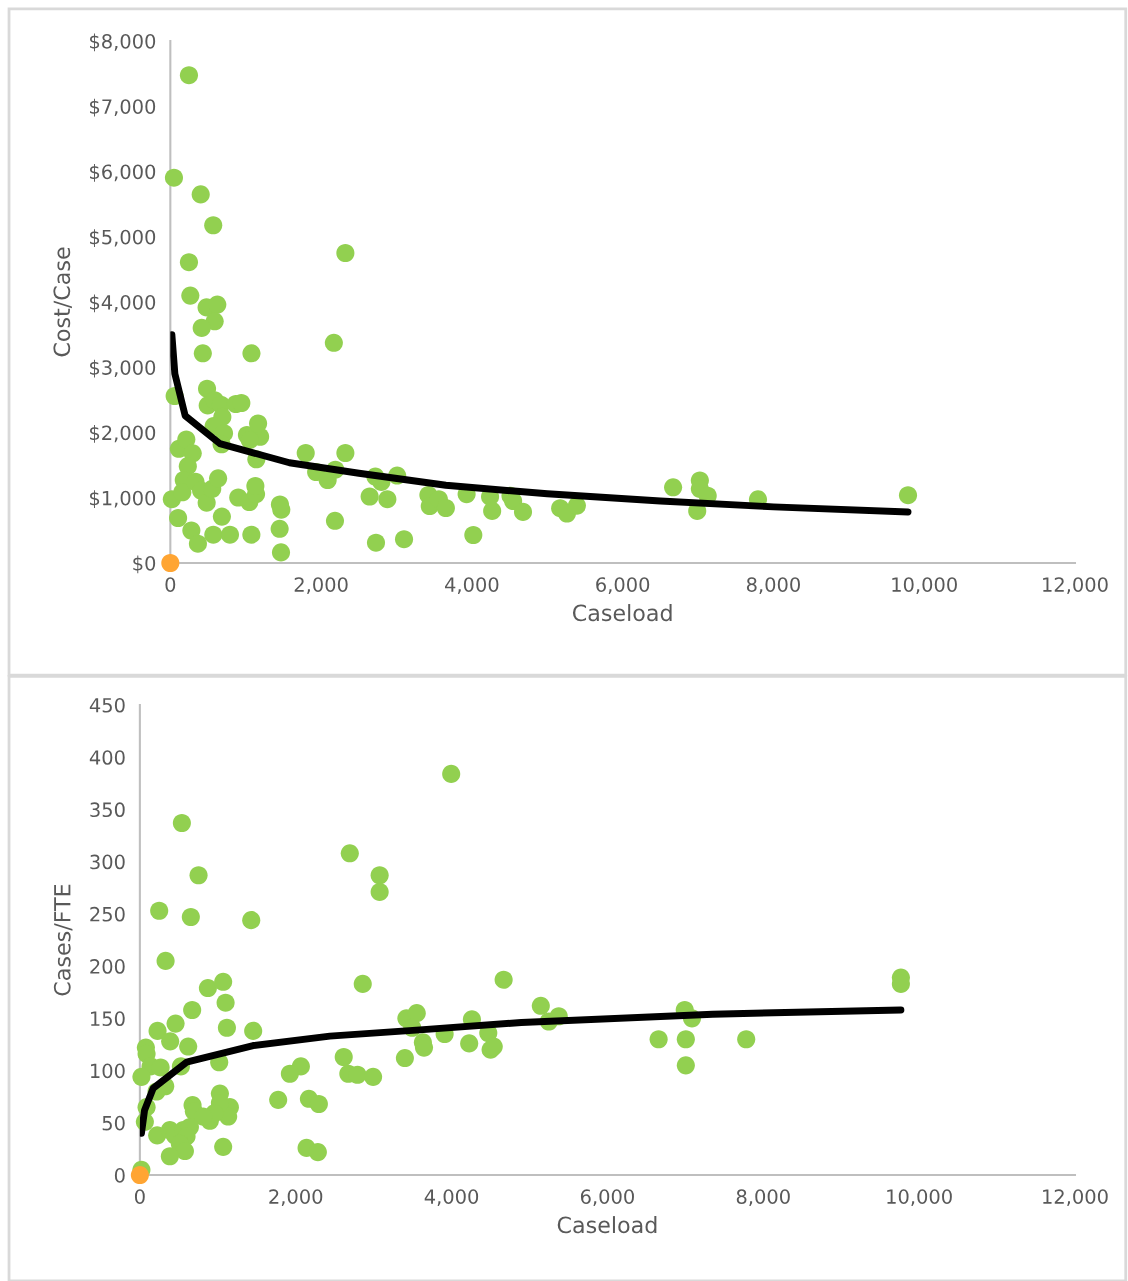  Describe the element at coordinates (123, 303) in the screenshot. I see `y-tick-label: $4,000` at that location.